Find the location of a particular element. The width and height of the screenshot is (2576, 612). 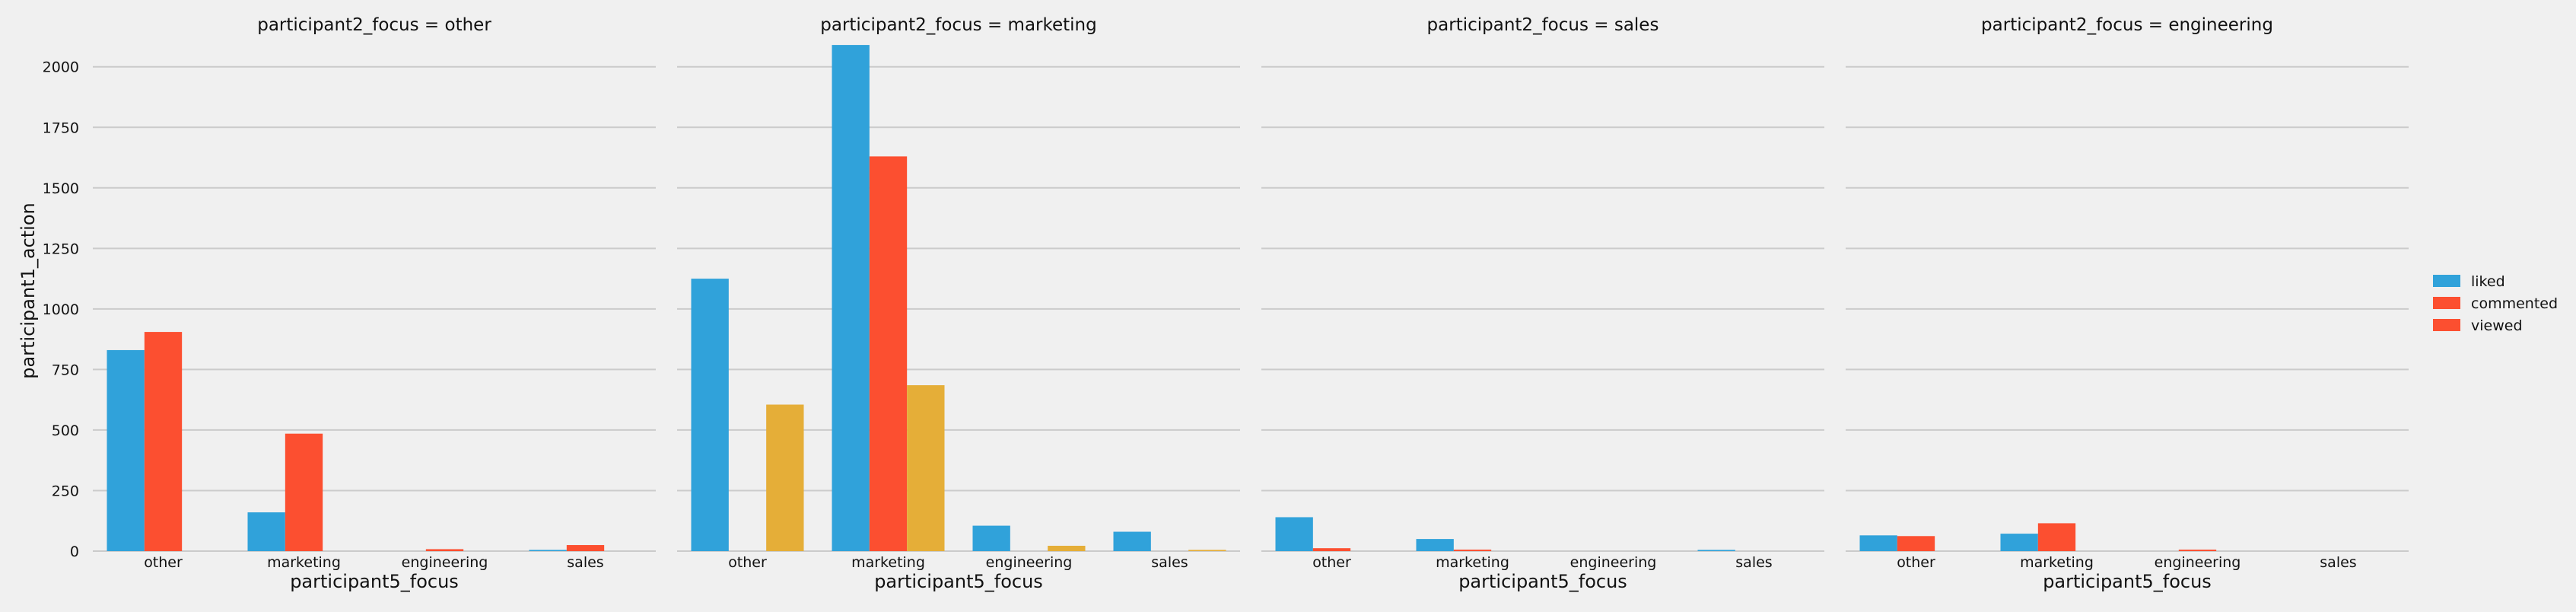

legend-label-viewed: viewed is located at coordinates (2497, 325).